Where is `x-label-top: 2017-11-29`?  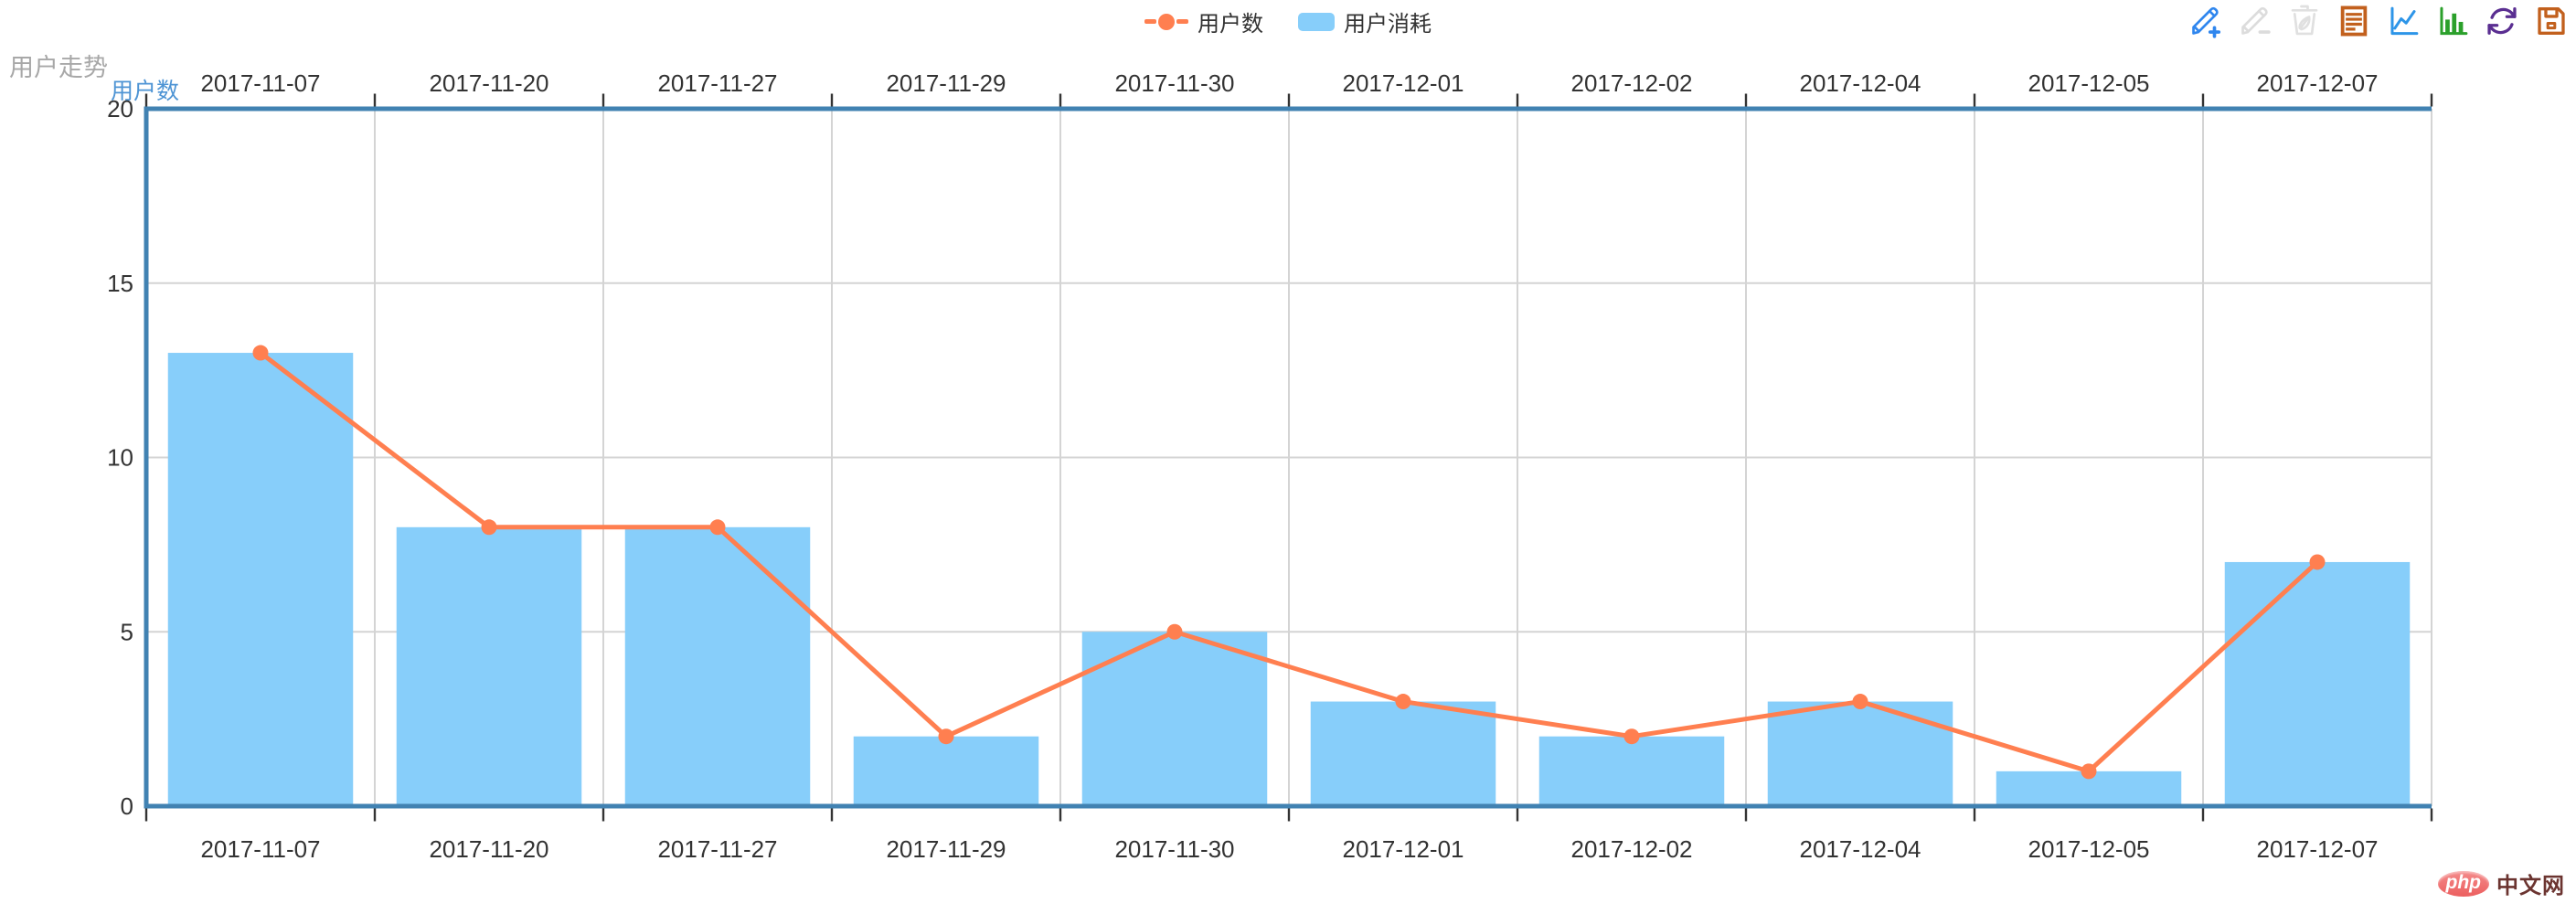
x-label-top: 2017-11-29 is located at coordinates (946, 83).